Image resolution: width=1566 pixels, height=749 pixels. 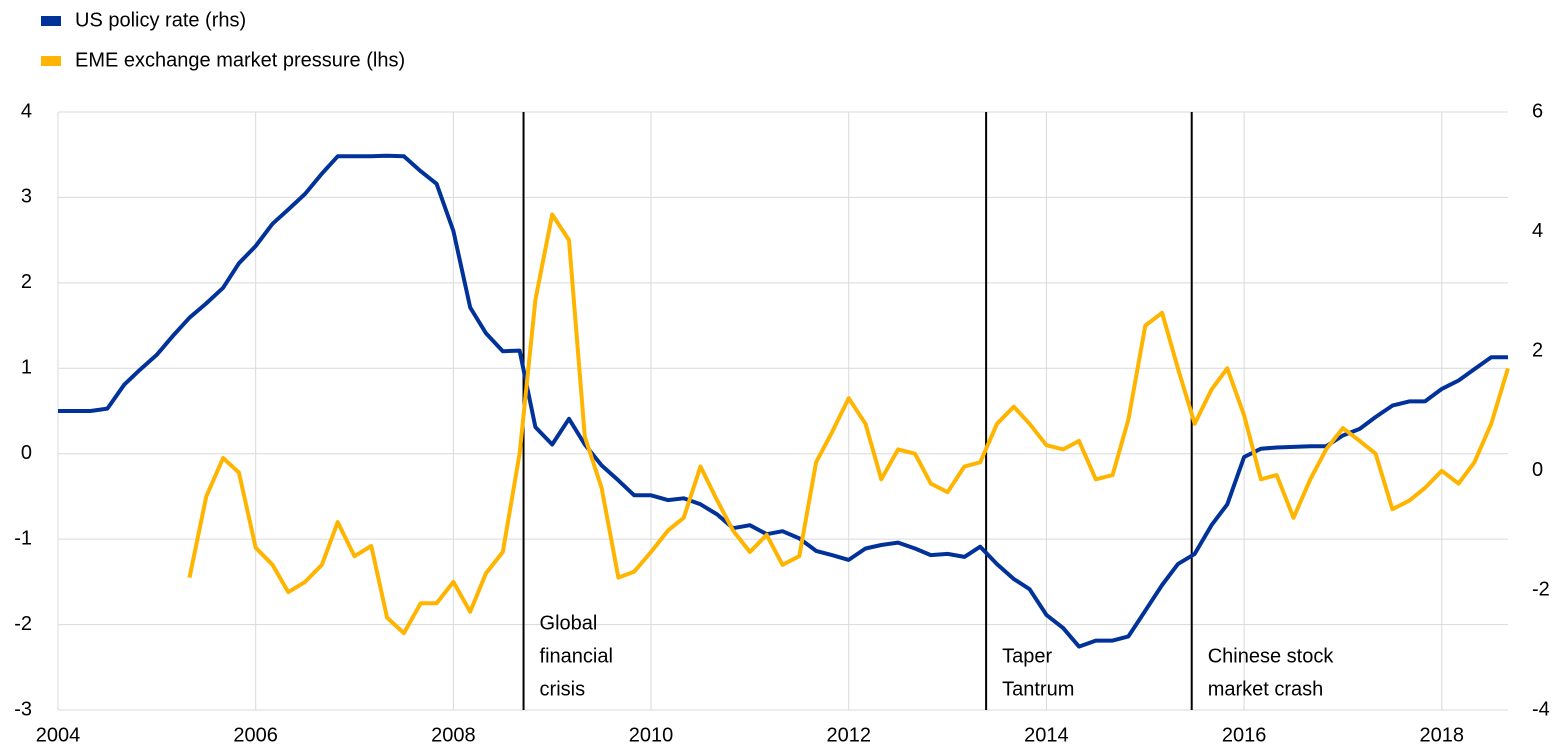 I want to click on y2-tick-label: -4, so click(x=1541, y=709).